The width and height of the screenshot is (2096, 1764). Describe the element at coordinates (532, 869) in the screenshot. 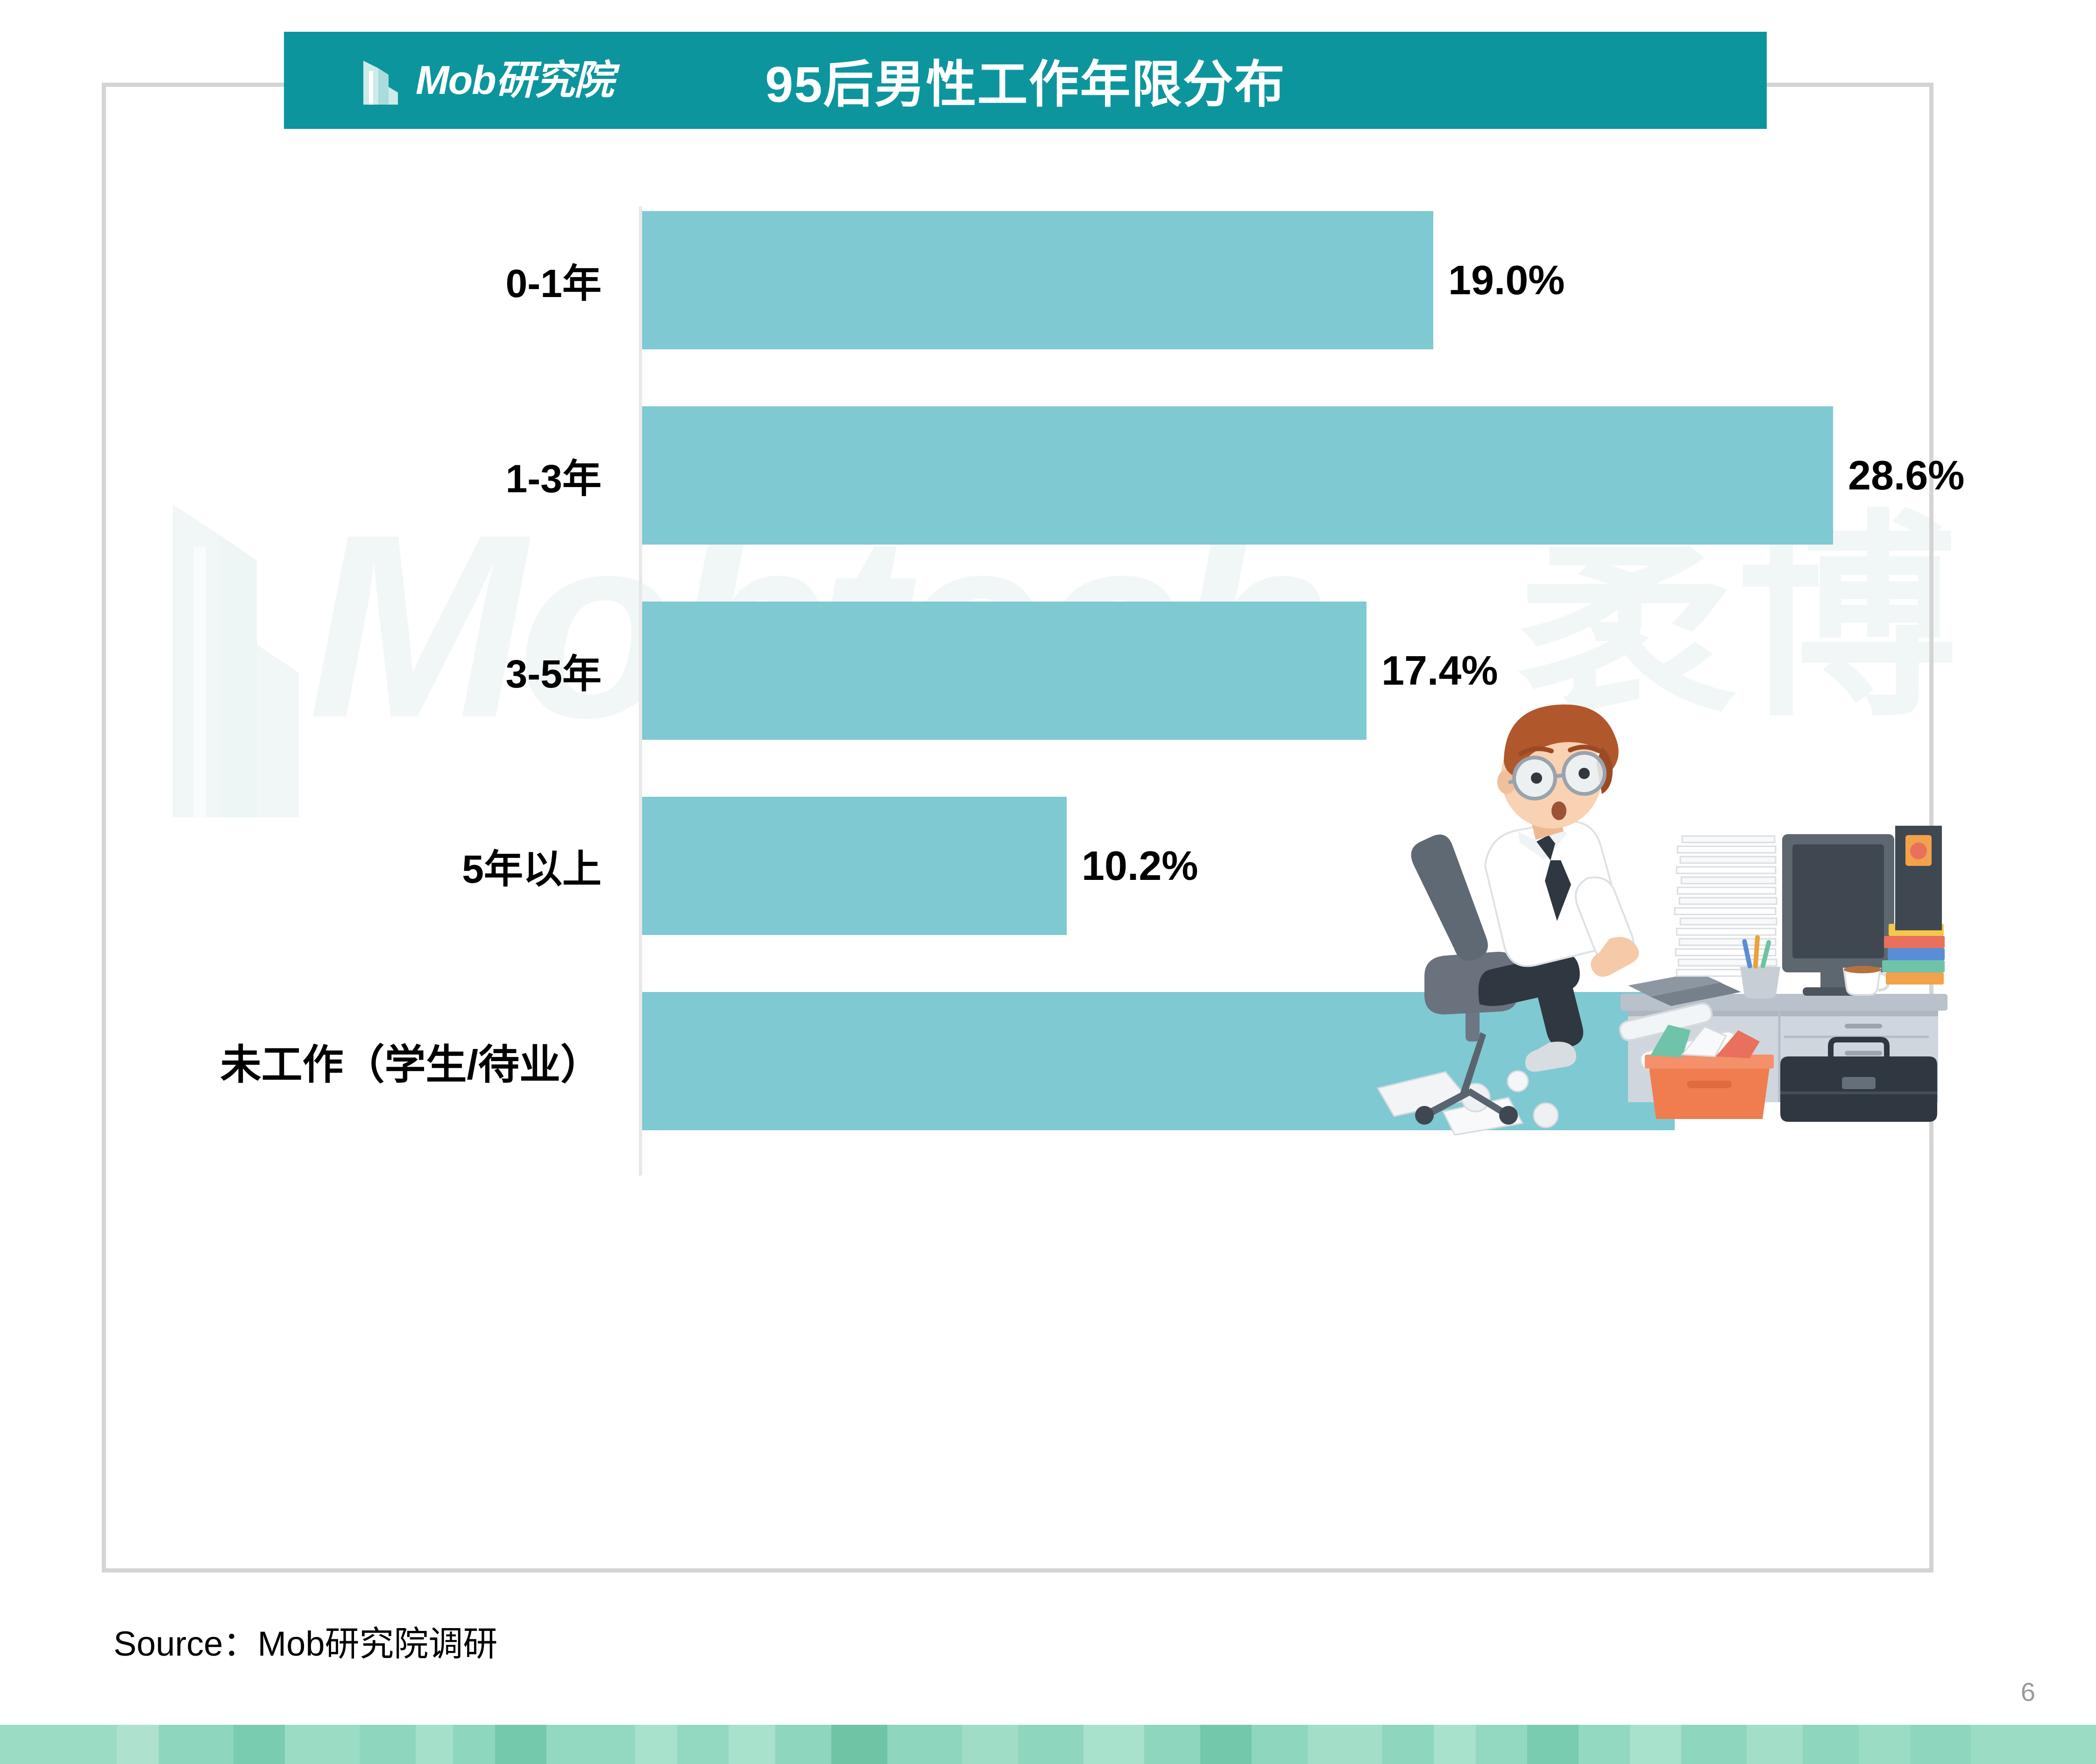

I see `bar-category-label: 5年以上` at that location.